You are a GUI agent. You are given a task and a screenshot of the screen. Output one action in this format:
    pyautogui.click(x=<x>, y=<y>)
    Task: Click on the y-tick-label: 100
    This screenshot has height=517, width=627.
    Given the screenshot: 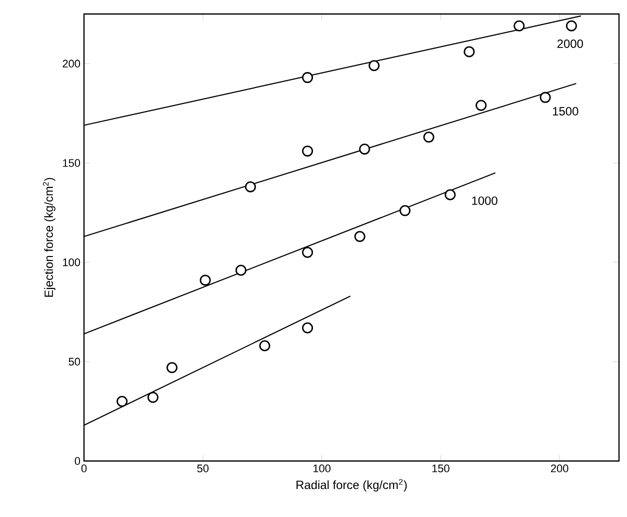 What is the action you would take?
    pyautogui.click(x=71, y=262)
    